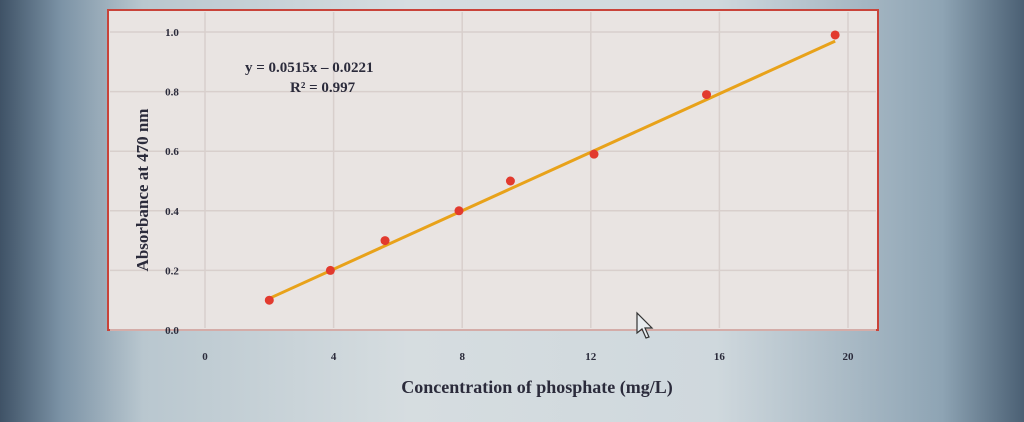  Describe the element at coordinates (309, 68) in the screenshot. I see `trend-equation: y = 0.0515x – 0.0221` at that location.